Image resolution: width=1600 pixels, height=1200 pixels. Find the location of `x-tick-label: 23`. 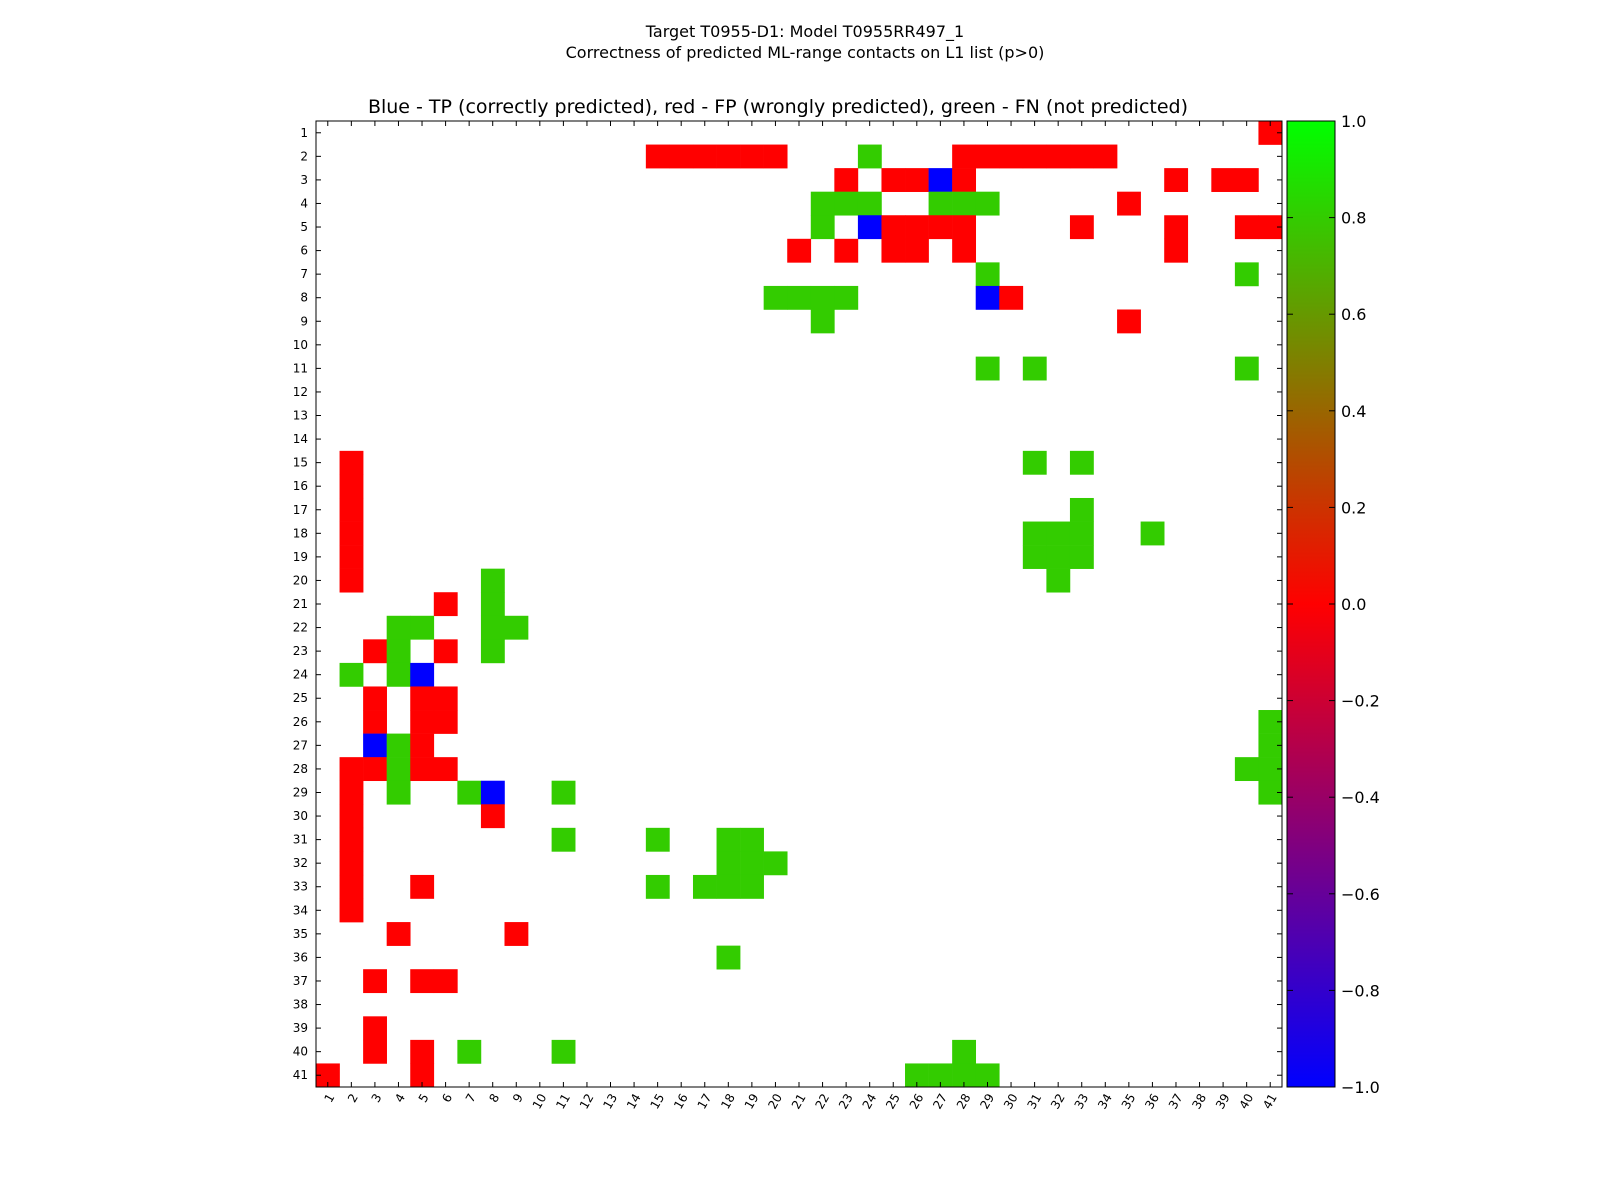

x-tick-label: 23 is located at coordinates (846, 1101).